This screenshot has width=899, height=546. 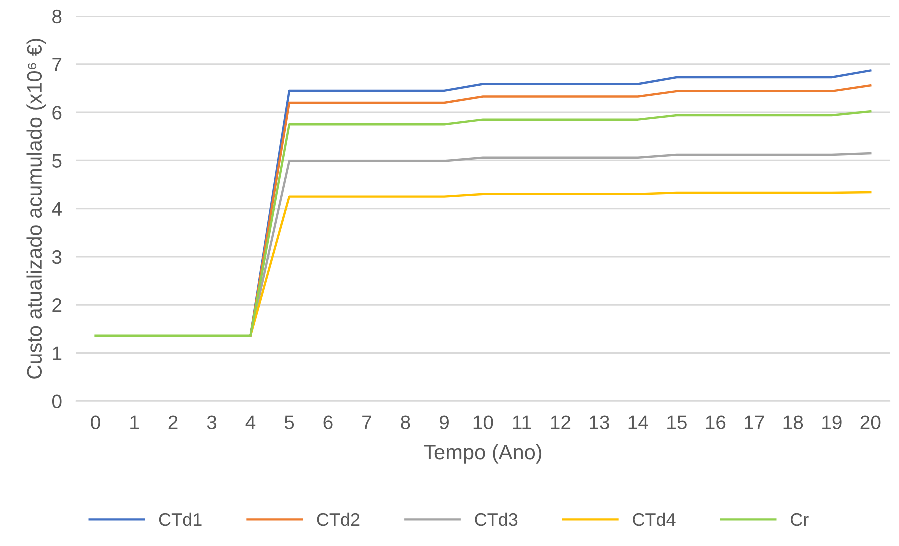 What do you see at coordinates (338, 519) in the screenshot?
I see `legend-label: CTd2` at bounding box center [338, 519].